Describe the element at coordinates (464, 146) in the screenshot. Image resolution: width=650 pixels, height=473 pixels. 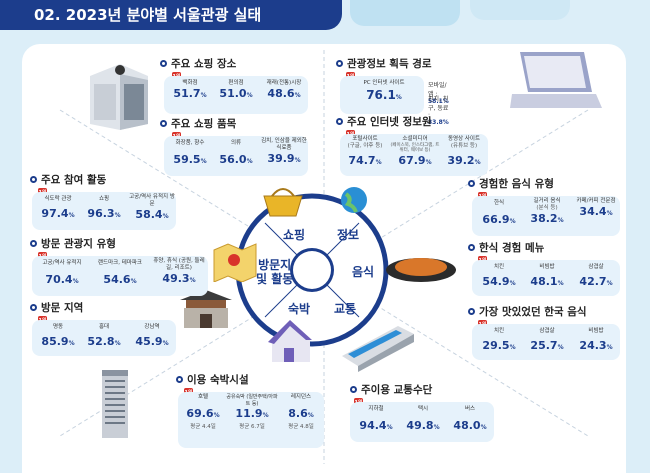
I see `stat-sub: (유튜브 등)` at that location.